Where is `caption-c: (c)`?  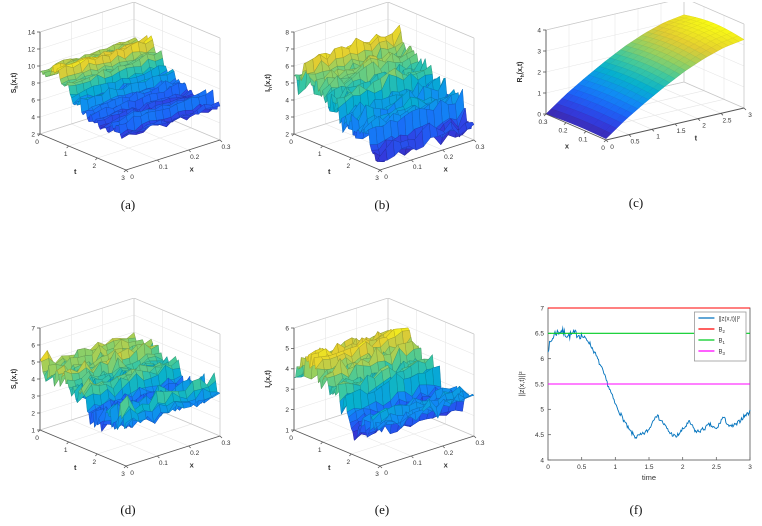
caption-c: (c) is located at coordinates (636, 202).